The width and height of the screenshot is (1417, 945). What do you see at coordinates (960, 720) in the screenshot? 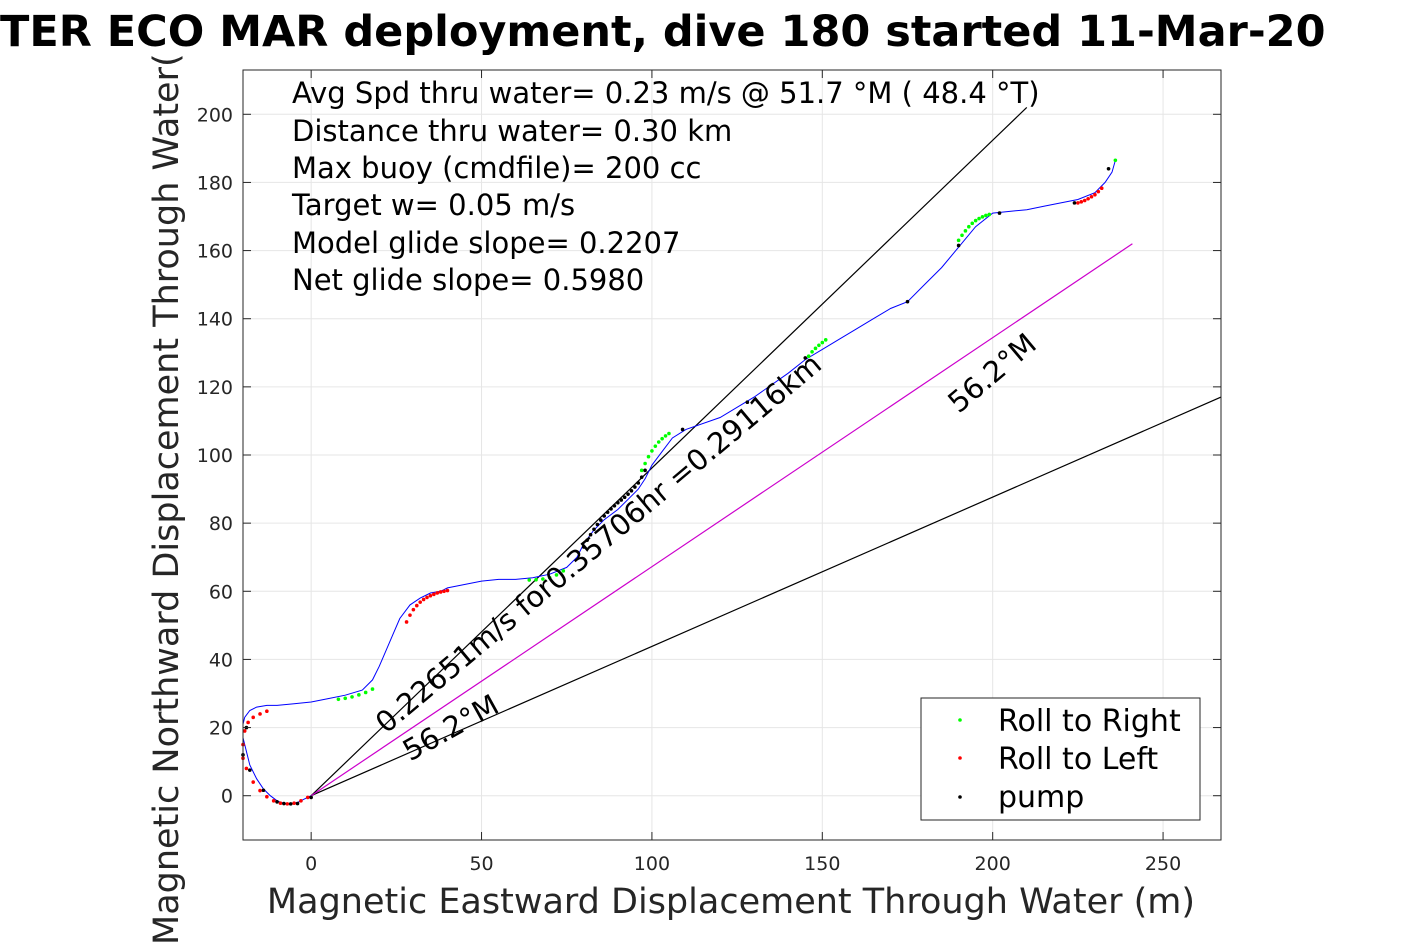
I see `legend-marker-roll-right` at bounding box center [960, 720].